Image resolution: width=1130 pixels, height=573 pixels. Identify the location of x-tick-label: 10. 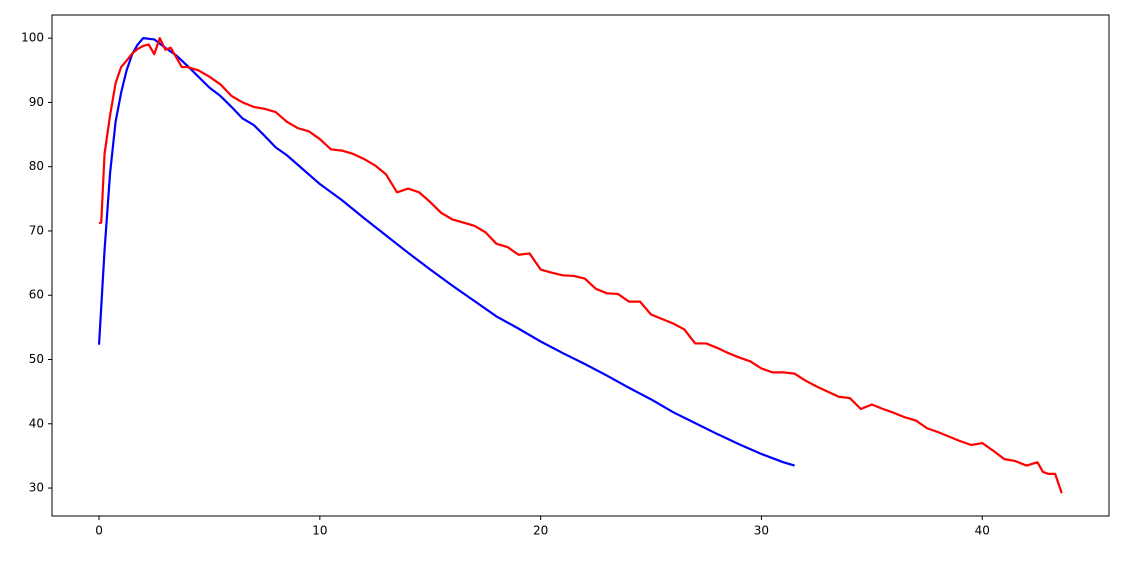
(319, 531).